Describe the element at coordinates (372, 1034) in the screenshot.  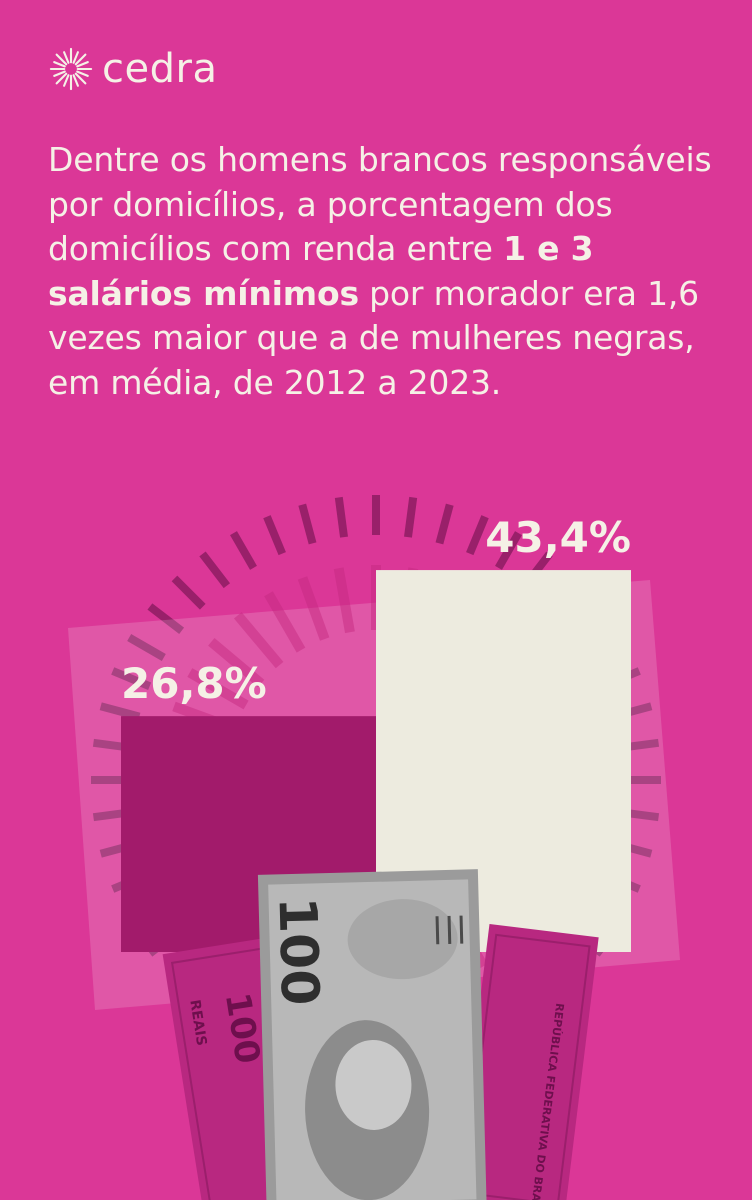
I see `banknote-center: 100` at that location.